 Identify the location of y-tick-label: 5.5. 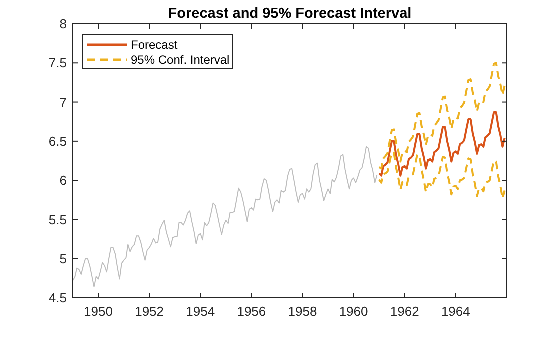
(57, 220).